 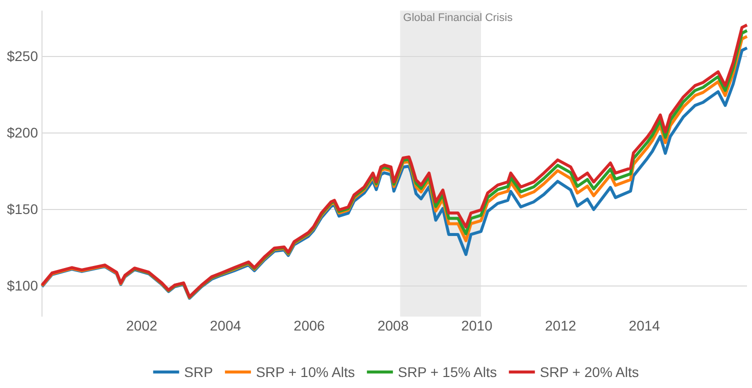 I want to click on x-tick-label: 2002, so click(x=142, y=326).